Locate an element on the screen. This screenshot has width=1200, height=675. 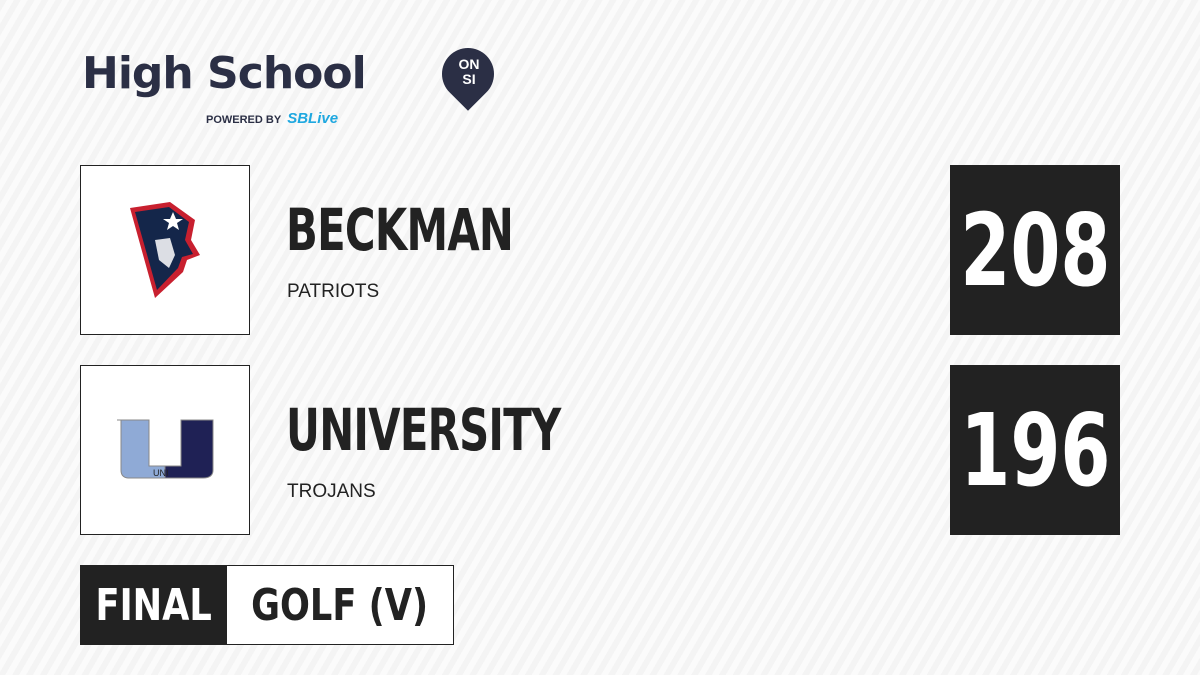
patriot-logo-icon is located at coordinates (165, 250).